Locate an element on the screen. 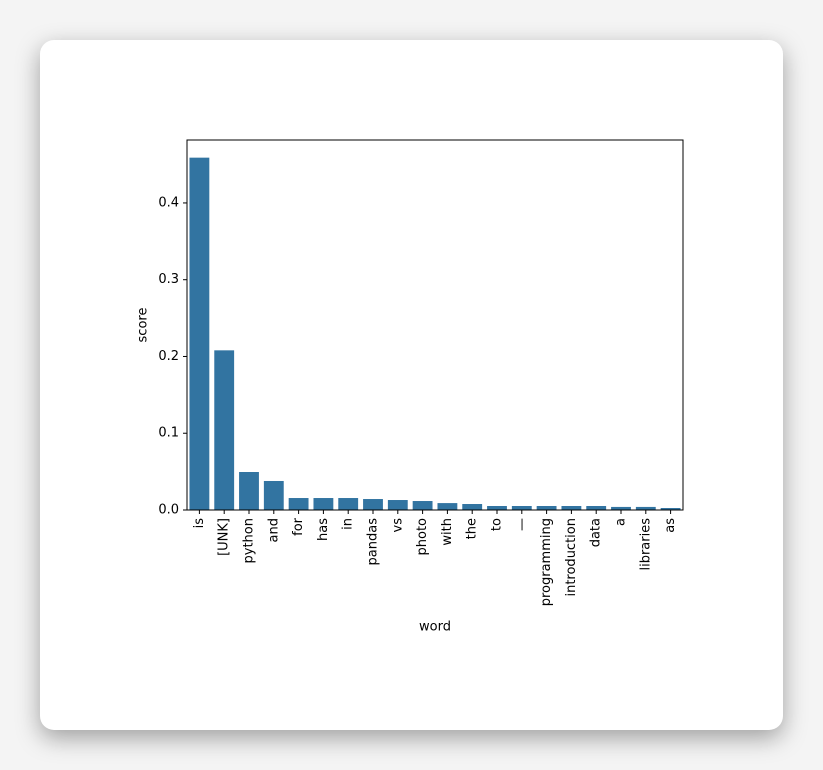 The width and height of the screenshot is (823, 770). x-tick-label: in is located at coordinates (348, 524).